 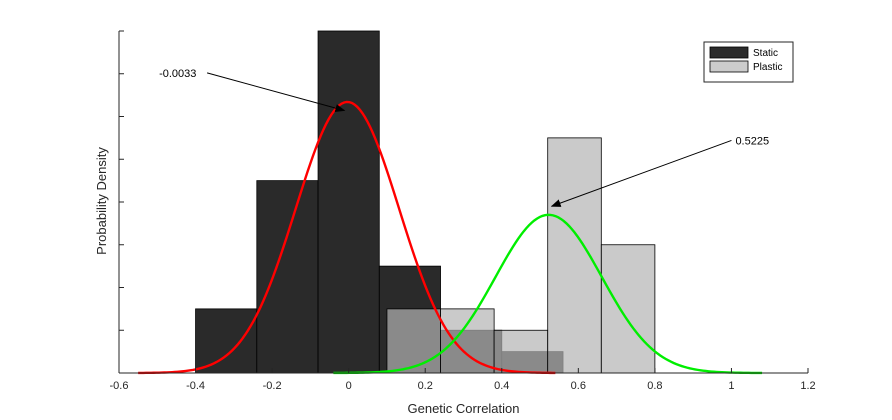 What do you see at coordinates (464, 408) in the screenshot?
I see `x-axis-label: Genetic Correlation` at bounding box center [464, 408].